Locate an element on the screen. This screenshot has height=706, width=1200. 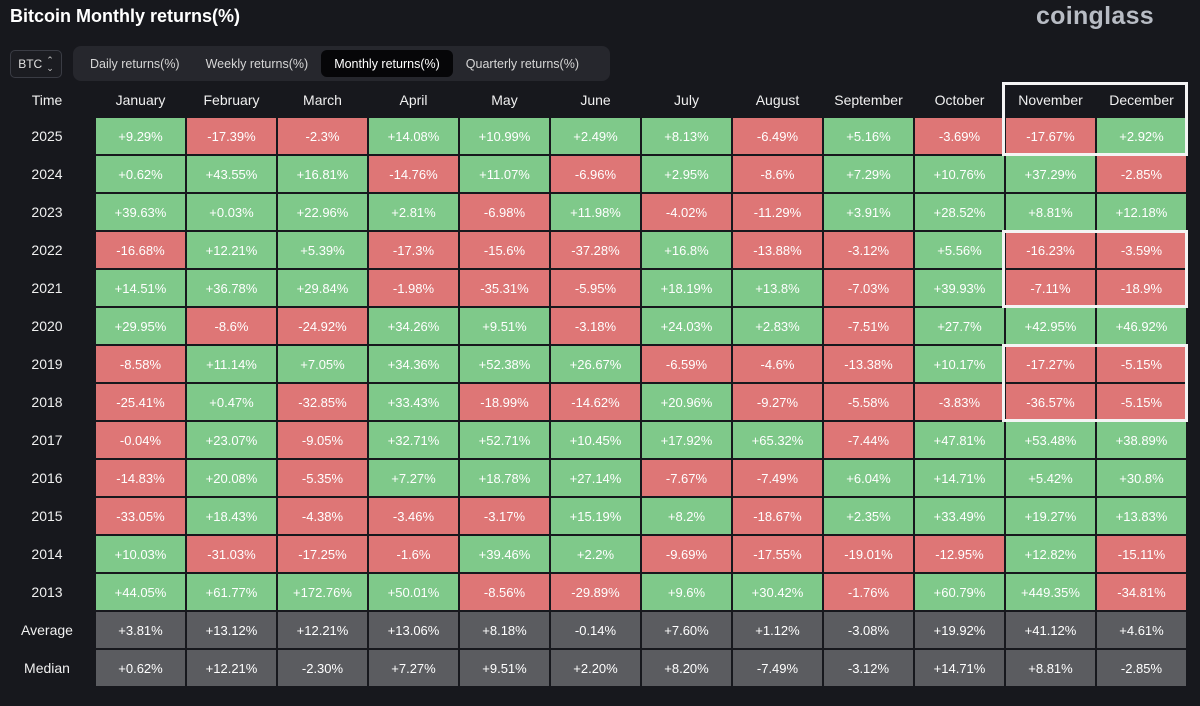
return-cell: -1.6% is located at coordinates (413, 554).